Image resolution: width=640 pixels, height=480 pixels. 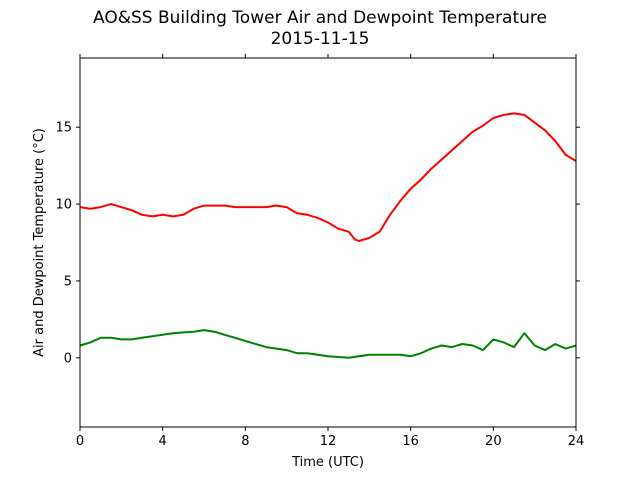 I want to click on x-tick-label: 24, so click(x=576, y=441).